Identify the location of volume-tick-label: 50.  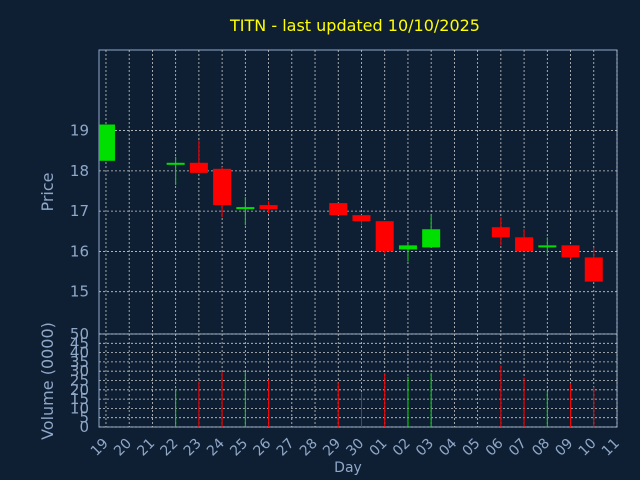
(79, 334).